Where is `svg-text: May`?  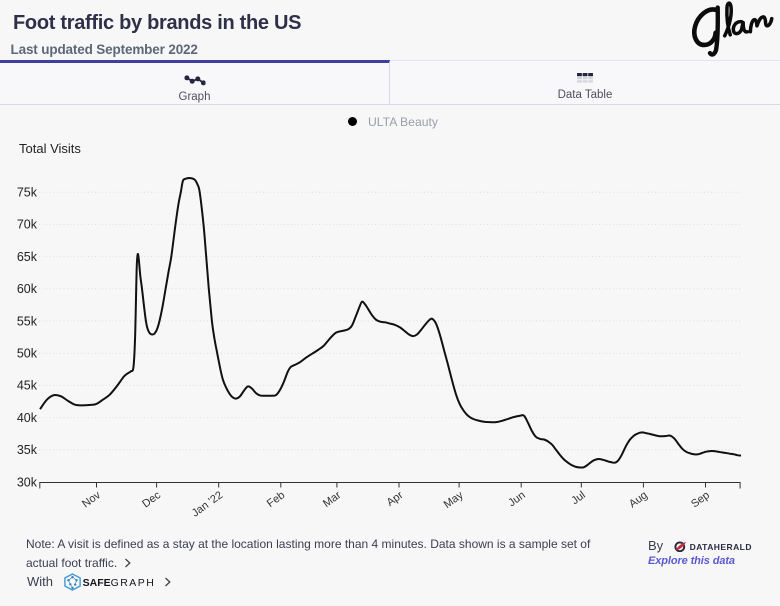 svg-text: May is located at coordinates (454, 500).